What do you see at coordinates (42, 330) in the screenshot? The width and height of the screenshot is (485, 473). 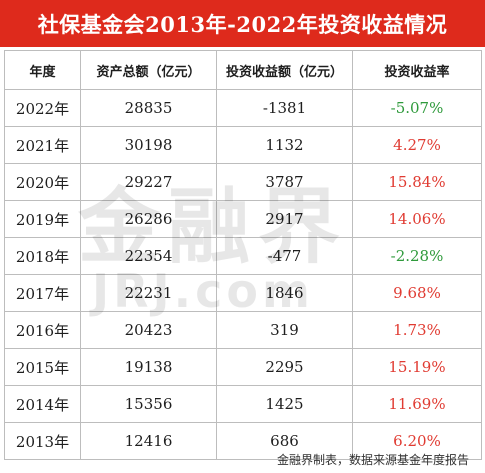 I see `year-cell: 2016年` at bounding box center [42, 330].